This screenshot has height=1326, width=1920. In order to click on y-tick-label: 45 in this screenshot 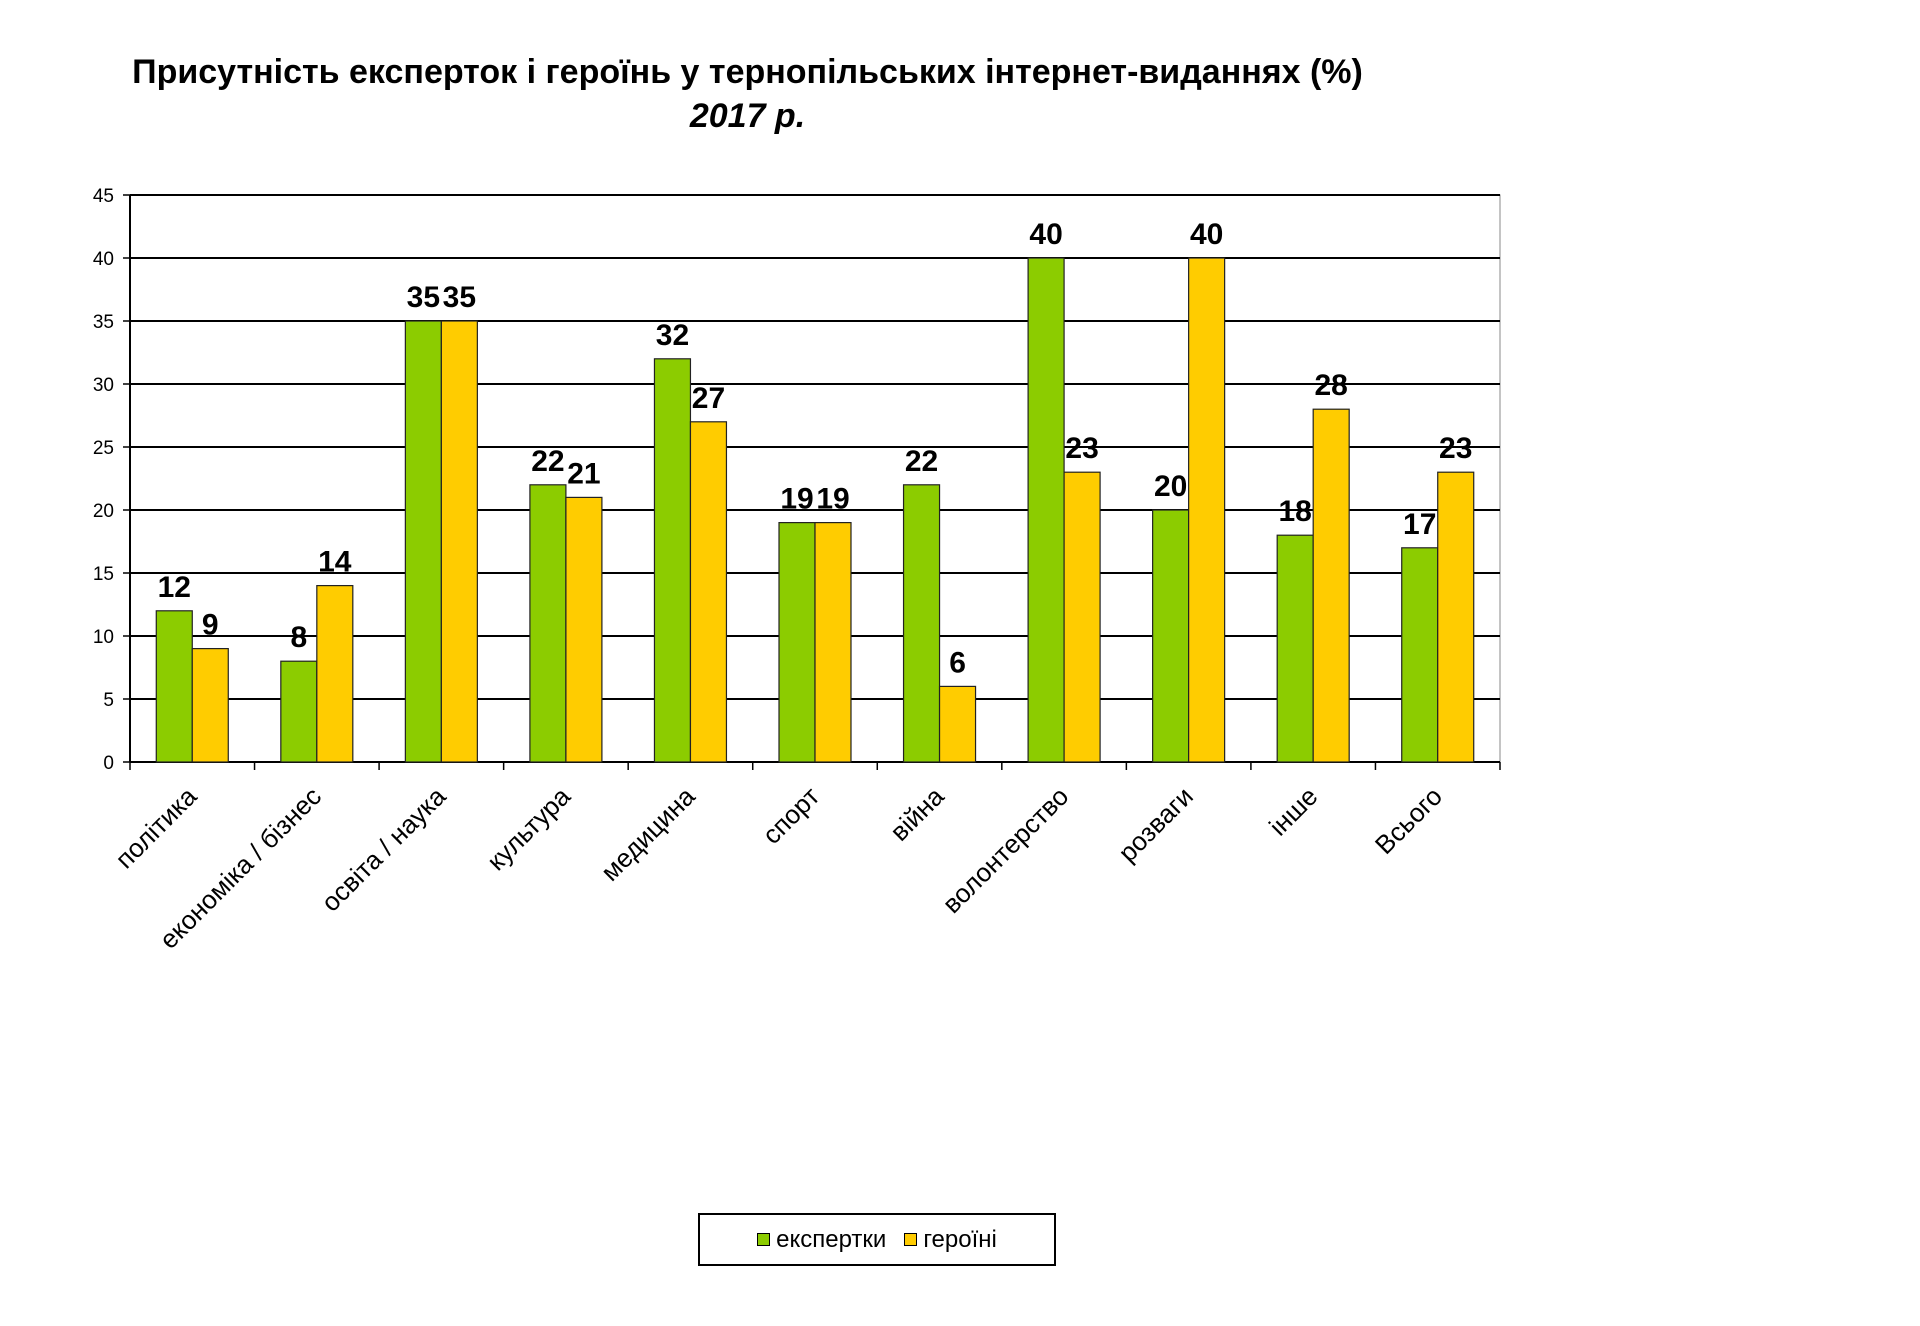, I will do `click(103, 196)`.